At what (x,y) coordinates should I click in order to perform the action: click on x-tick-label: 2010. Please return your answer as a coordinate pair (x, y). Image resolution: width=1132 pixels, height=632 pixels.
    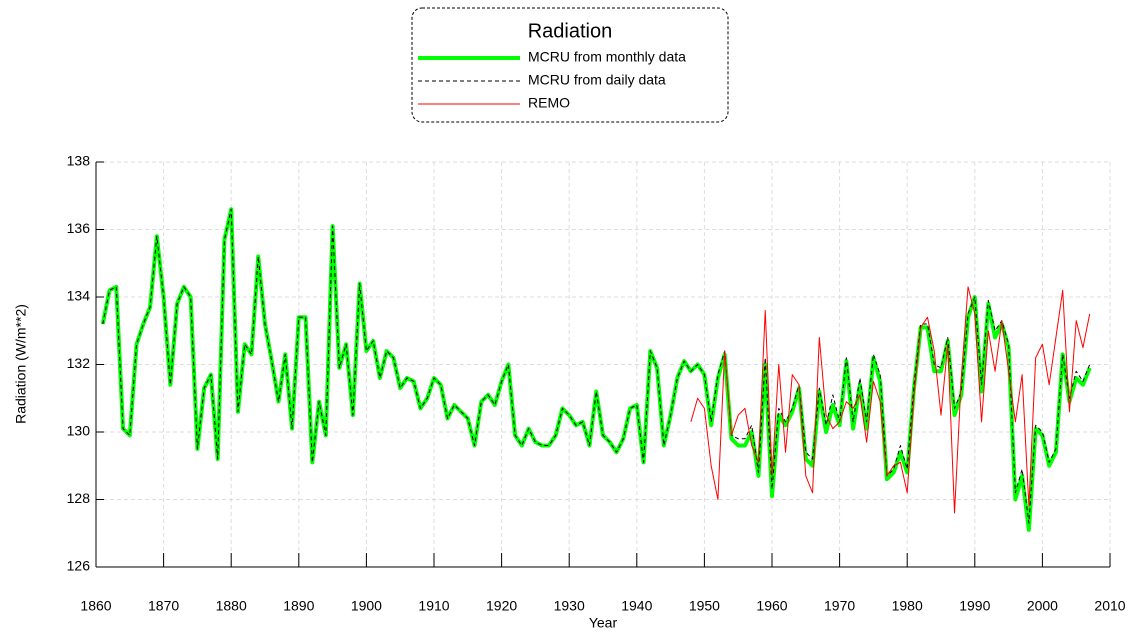
    Looking at the image, I should click on (1109, 606).